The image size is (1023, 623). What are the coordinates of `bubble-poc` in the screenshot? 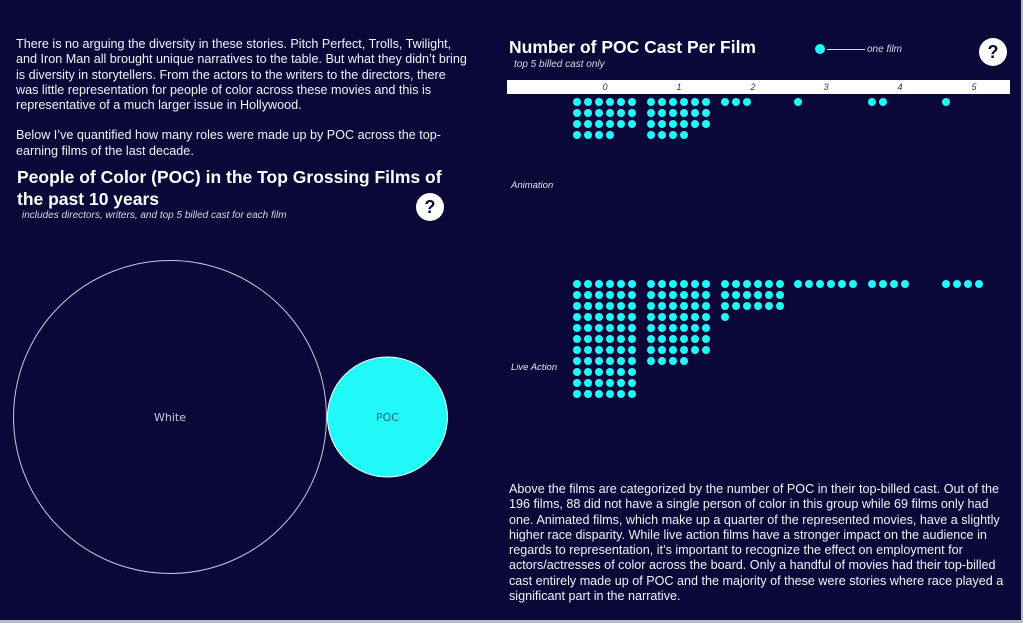 It's located at (387, 417).